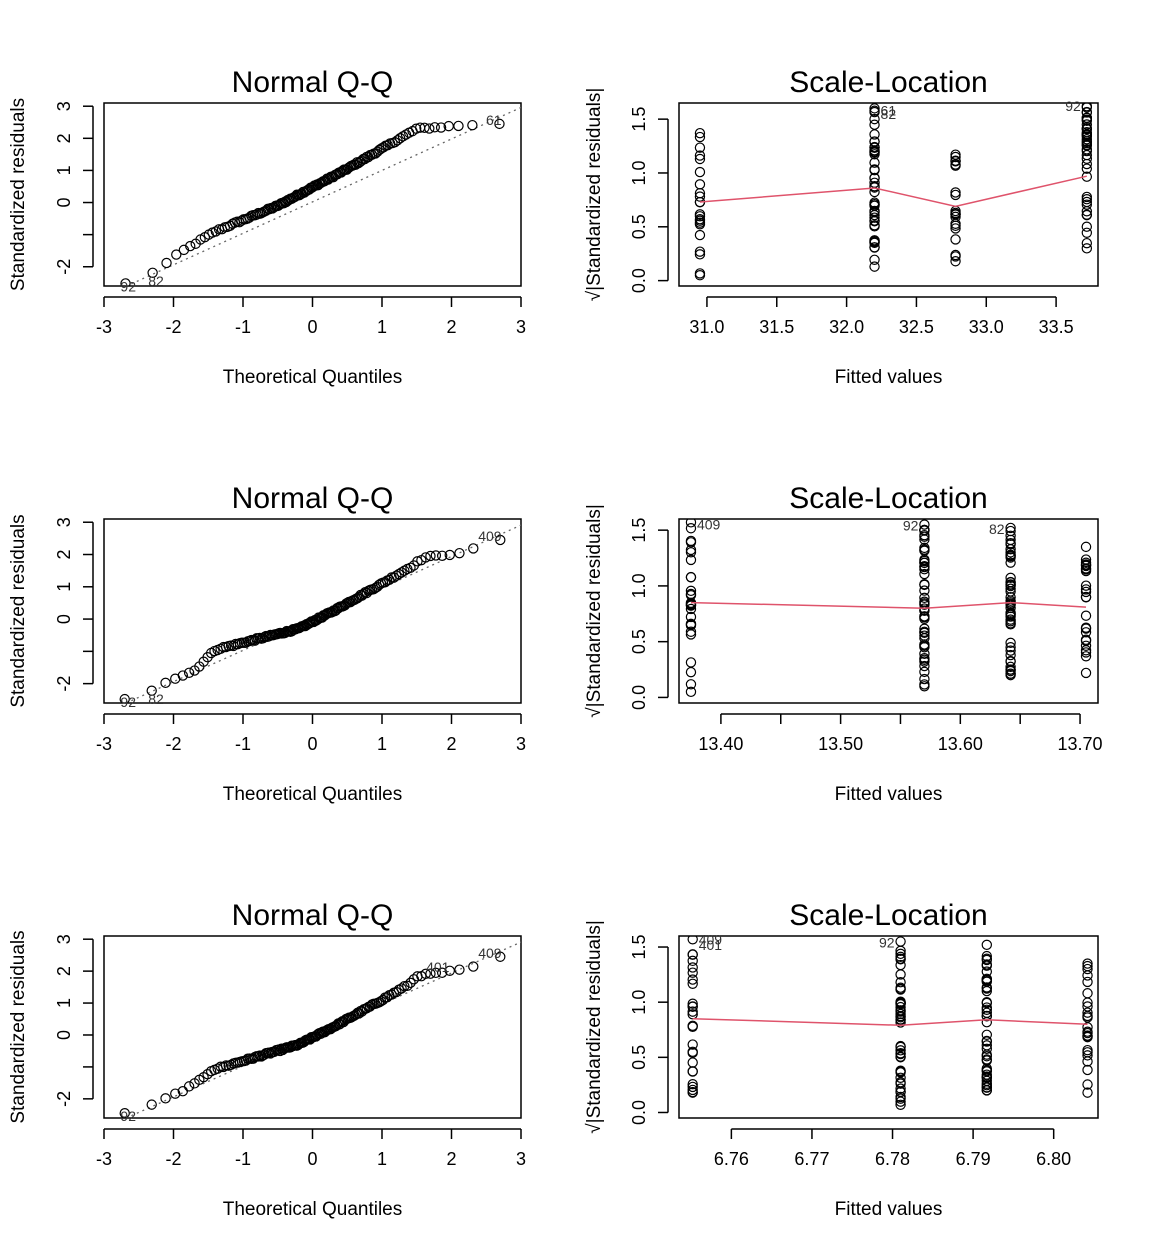  What do you see at coordinates (313, 794) in the screenshot?
I see `x-axis-label: Theoretical Quantiles` at bounding box center [313, 794].